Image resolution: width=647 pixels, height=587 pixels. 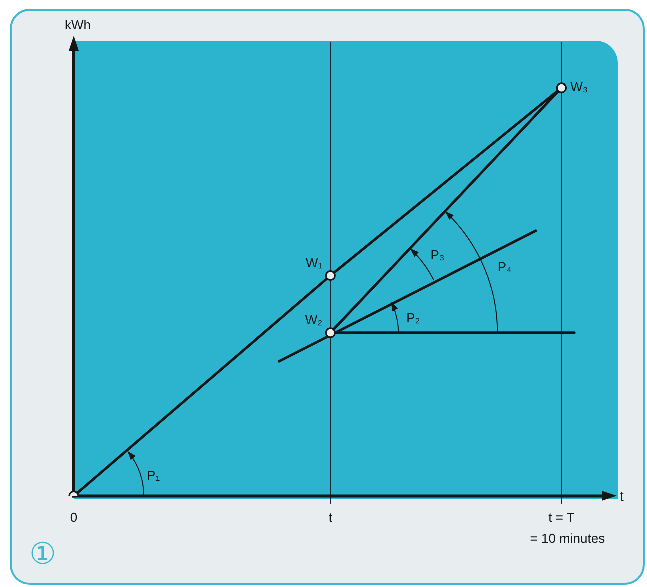 I want to click on y-axis-title: kWh, so click(x=78, y=25).